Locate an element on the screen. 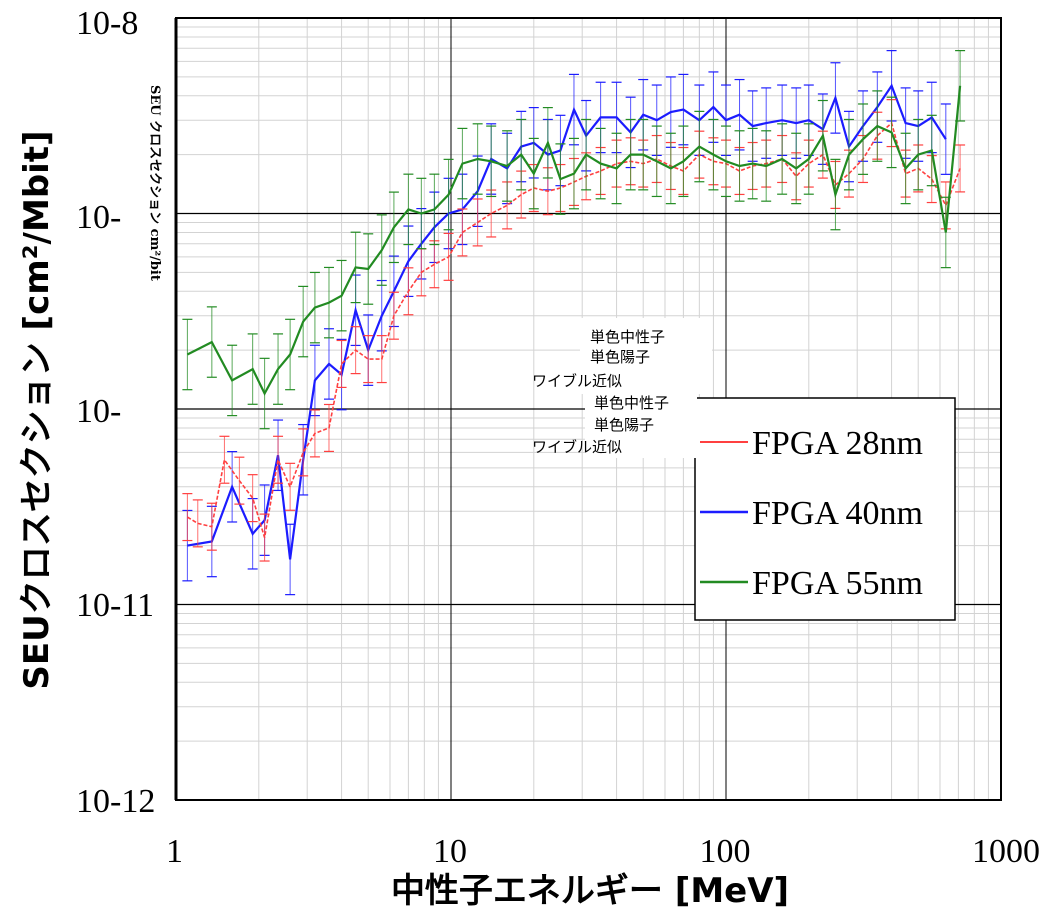  x-tick-label: 10 is located at coordinates (450, 851).